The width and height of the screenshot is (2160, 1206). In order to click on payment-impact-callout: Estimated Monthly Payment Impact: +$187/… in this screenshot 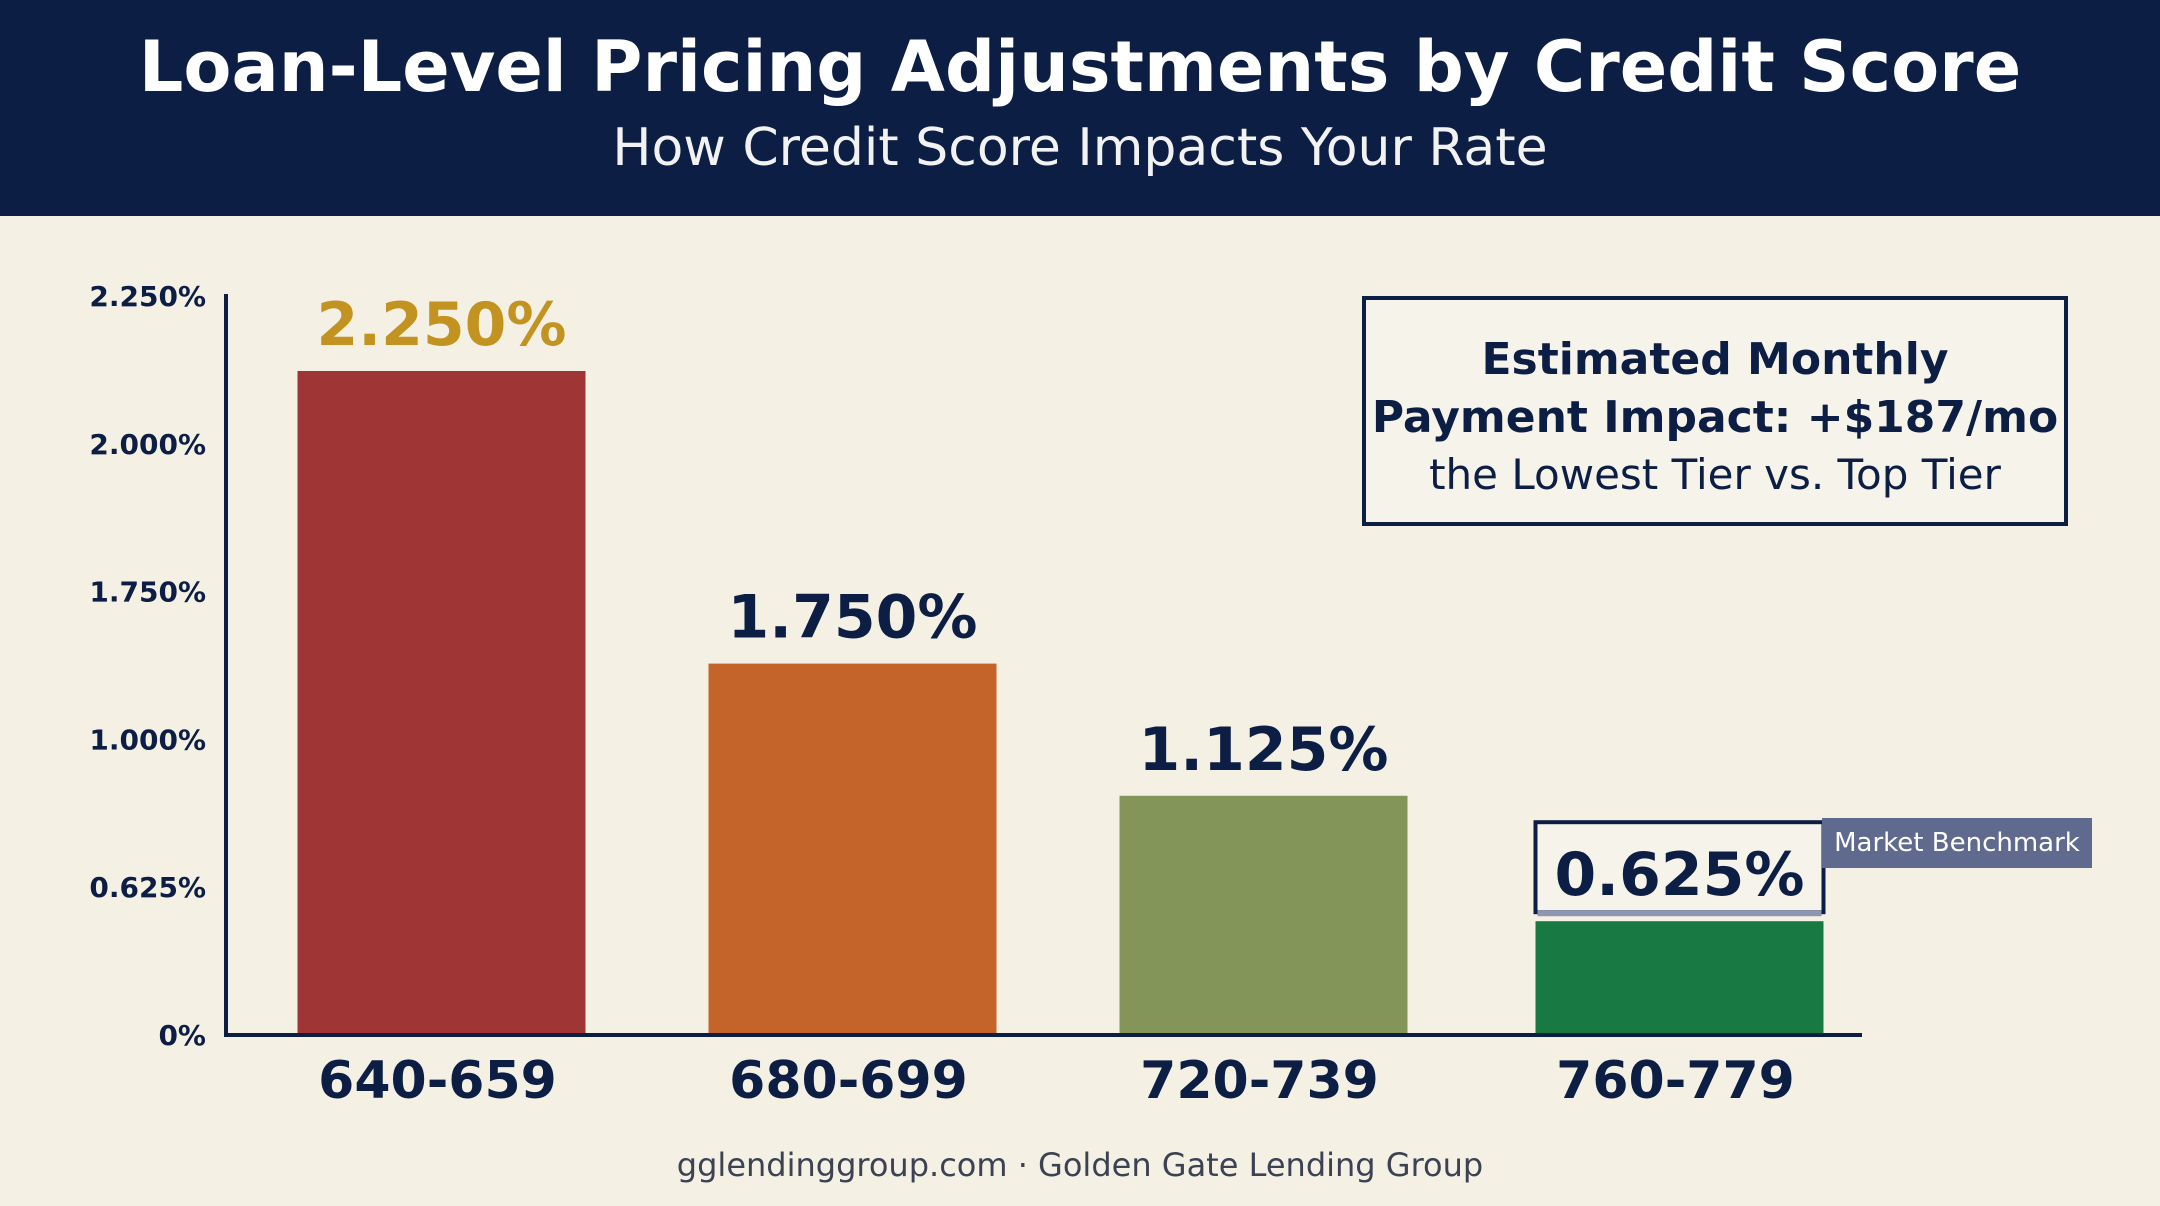, I will do `click(1715, 411)`.